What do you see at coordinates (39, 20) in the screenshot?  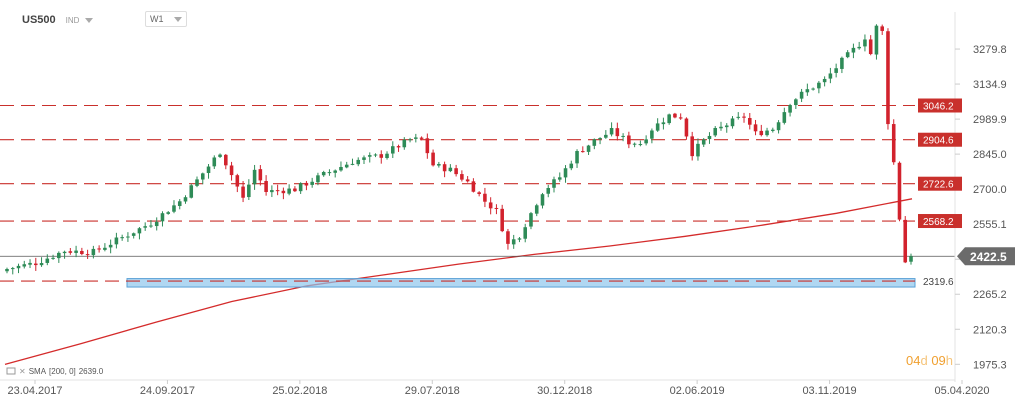 I see `symbol-label: US500` at bounding box center [39, 20].